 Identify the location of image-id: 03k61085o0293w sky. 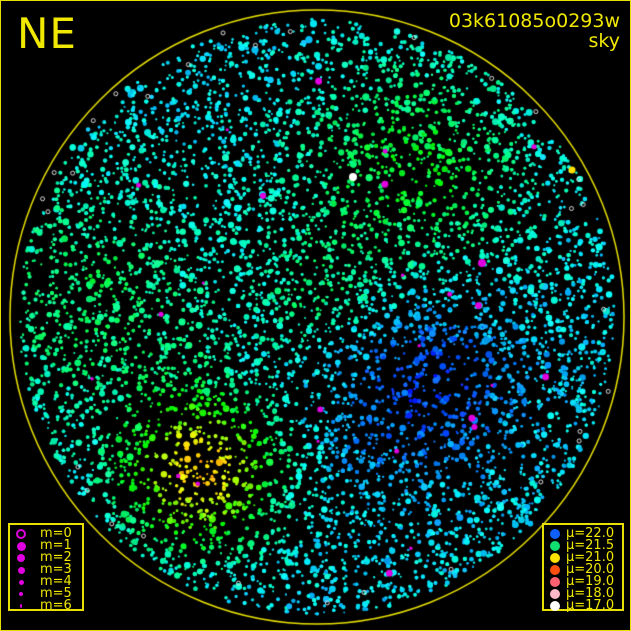
(534, 31).